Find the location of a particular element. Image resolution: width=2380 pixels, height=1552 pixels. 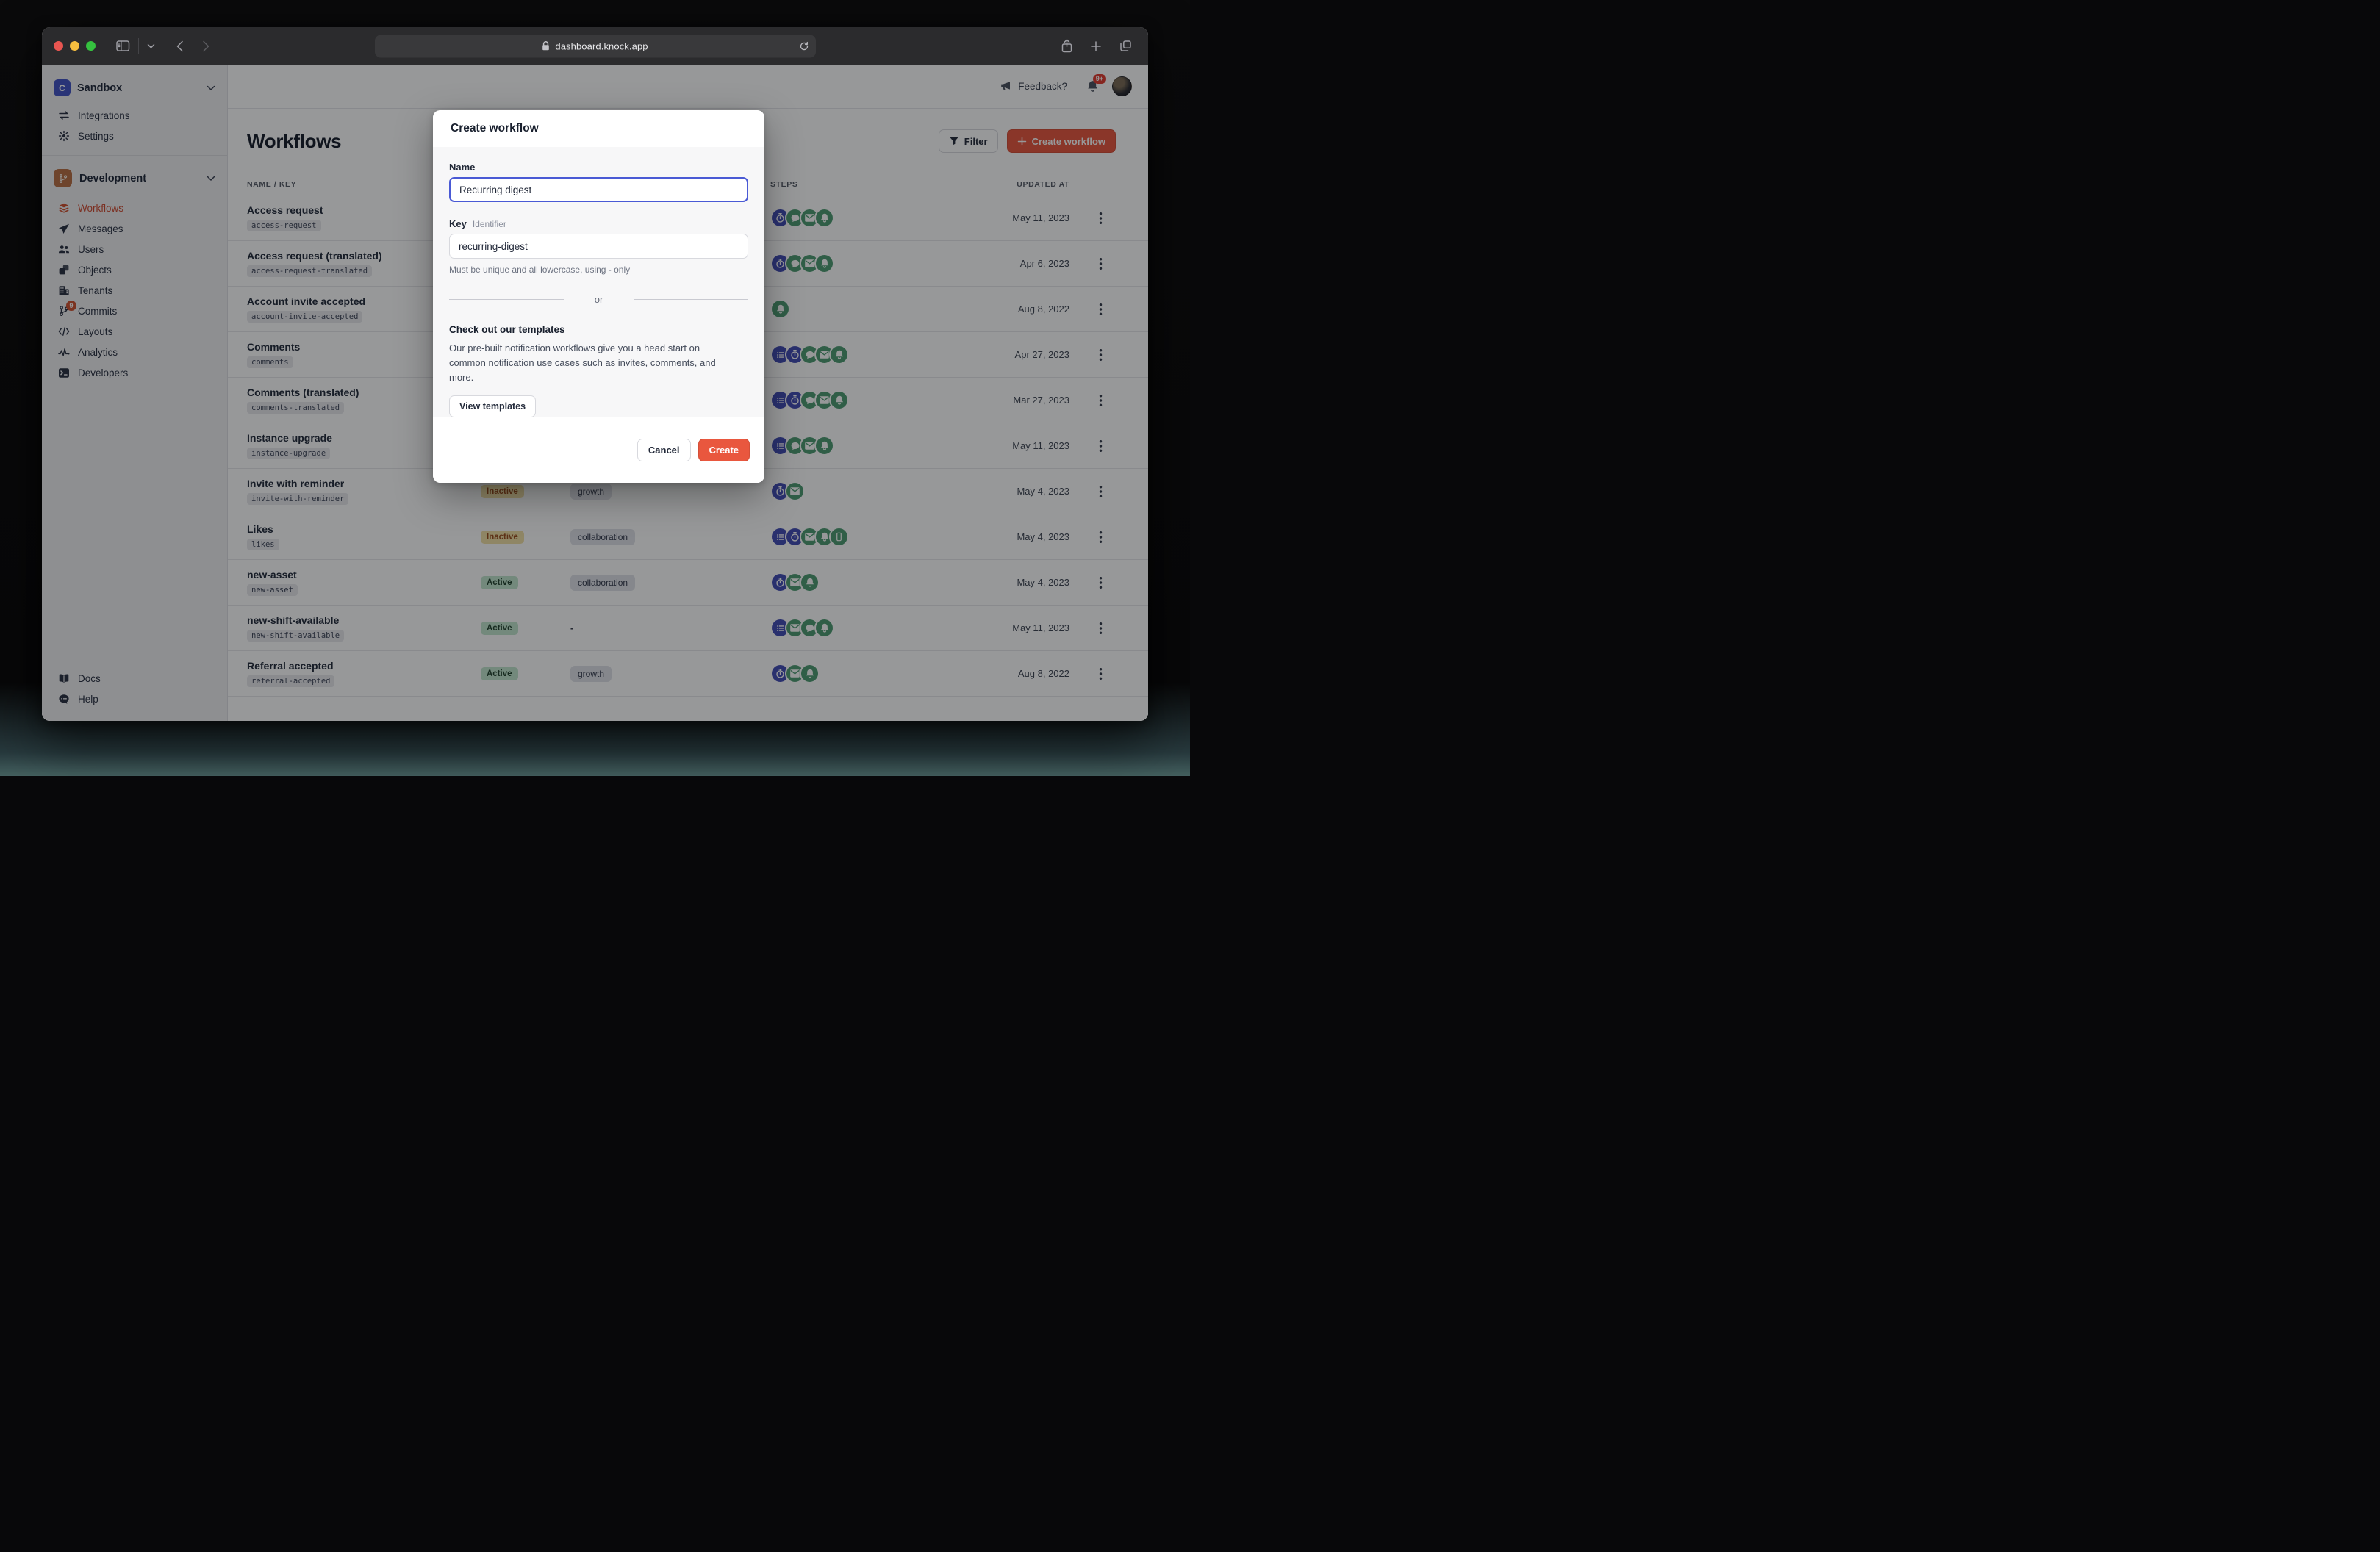

workflow-key: comments is located at coordinates (270, 362).